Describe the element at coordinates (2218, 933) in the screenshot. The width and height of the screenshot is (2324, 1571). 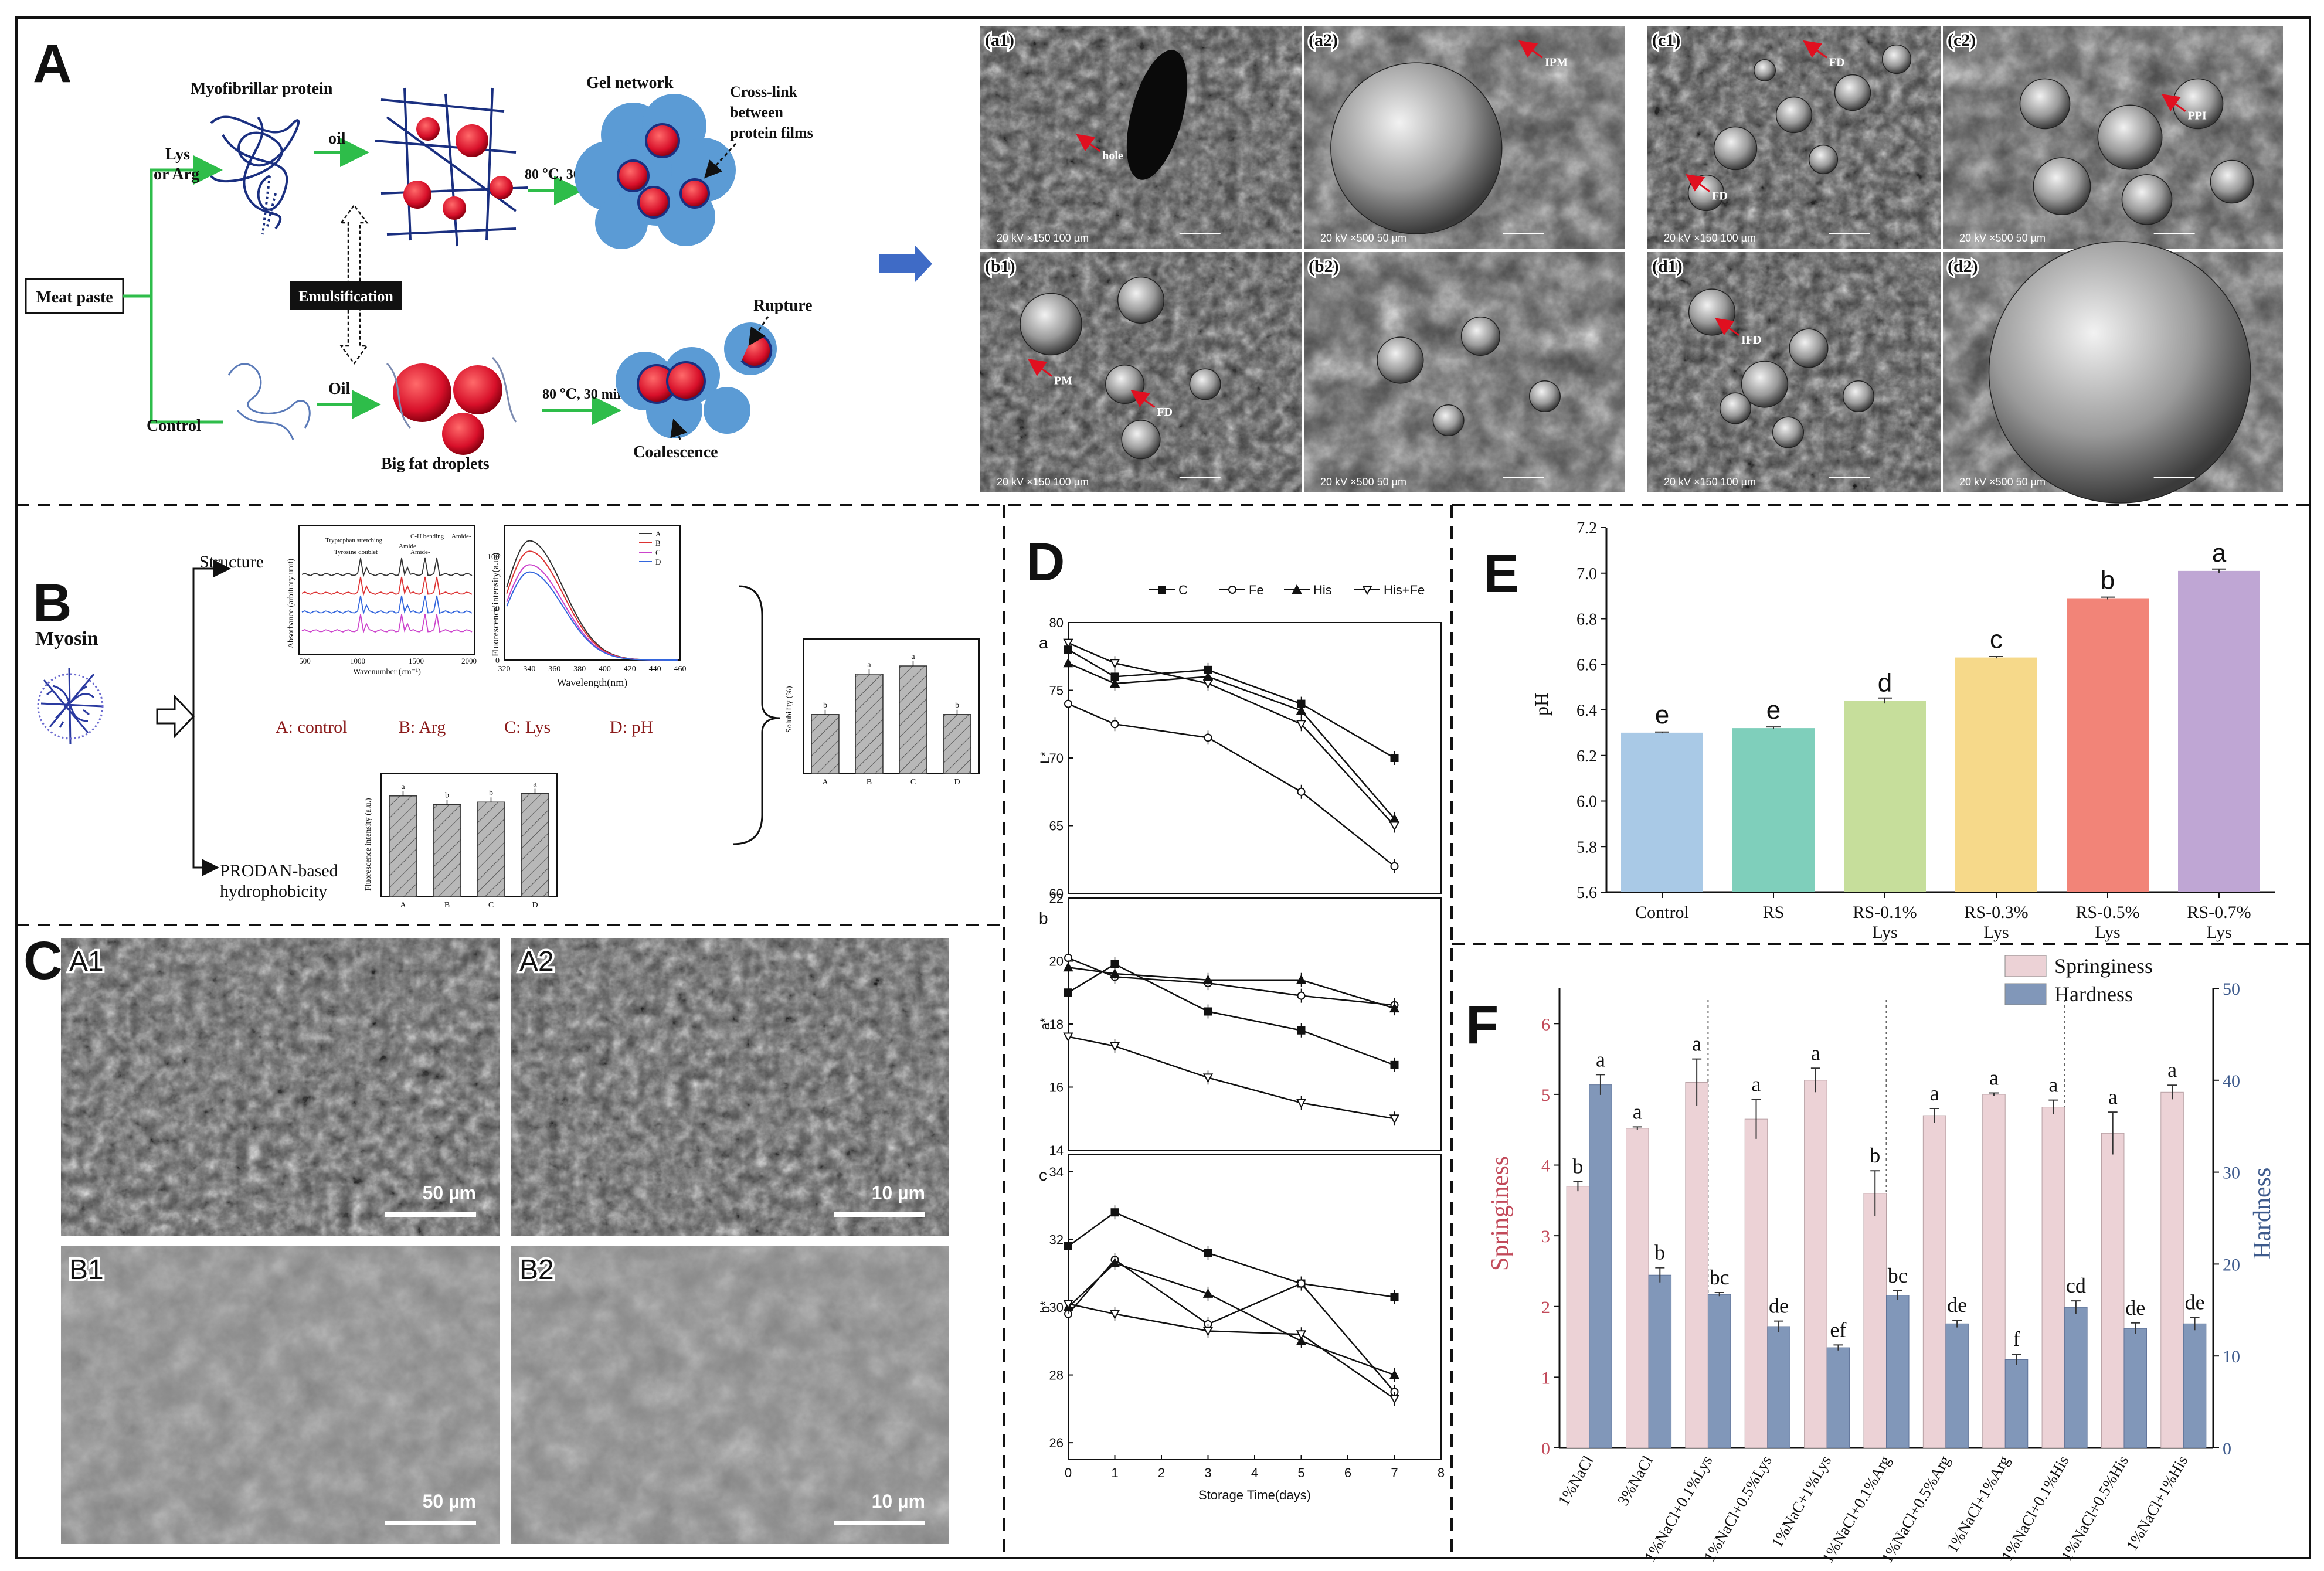
I see `e-xtick-label: Lys` at that location.